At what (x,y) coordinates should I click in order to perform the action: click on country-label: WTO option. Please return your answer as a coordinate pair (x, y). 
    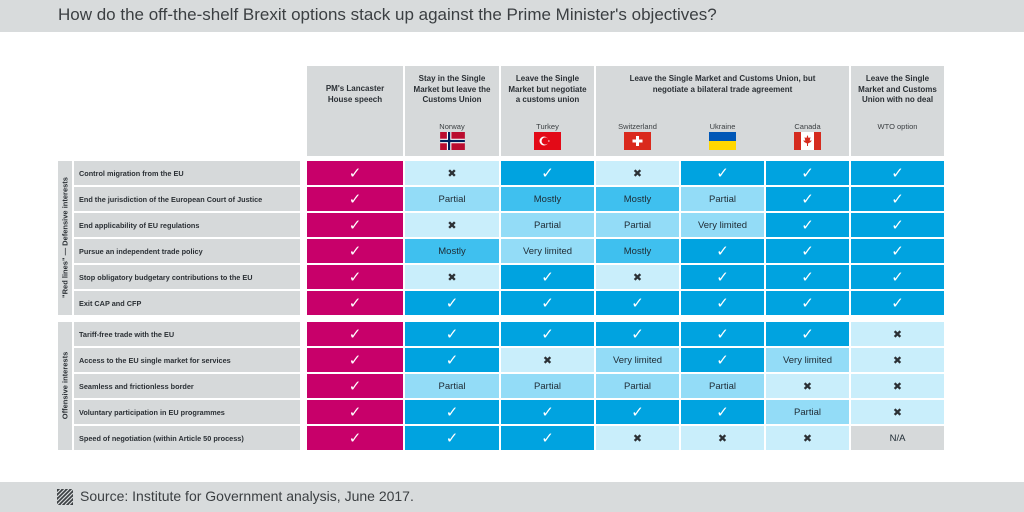
    Looking at the image, I should click on (897, 126).